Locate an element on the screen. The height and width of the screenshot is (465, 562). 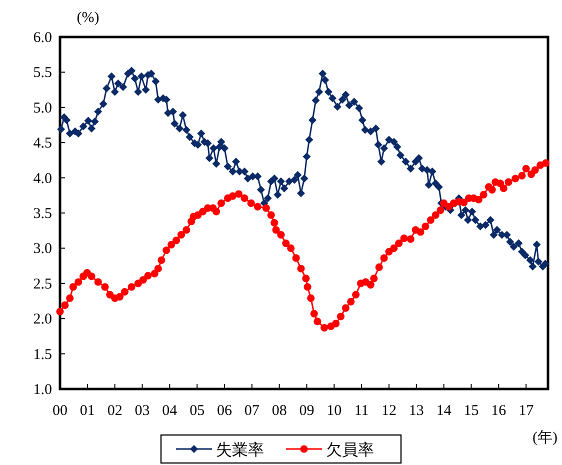
ytick: 6.0 is located at coordinates (42, 38).